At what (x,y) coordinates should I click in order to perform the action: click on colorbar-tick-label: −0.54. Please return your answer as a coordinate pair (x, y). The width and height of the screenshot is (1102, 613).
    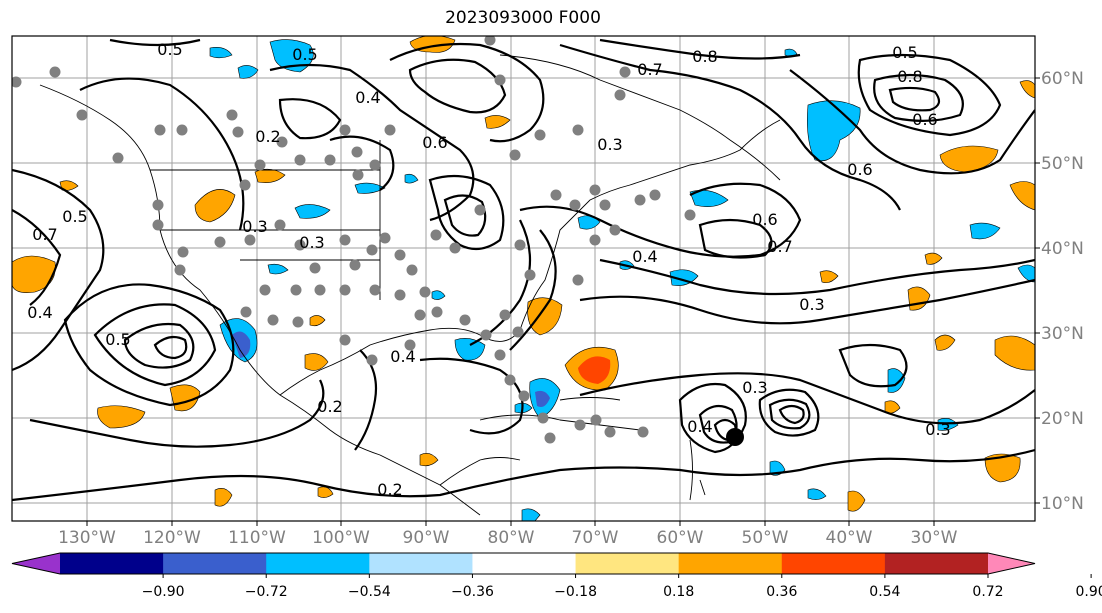
    Looking at the image, I should click on (369, 592).